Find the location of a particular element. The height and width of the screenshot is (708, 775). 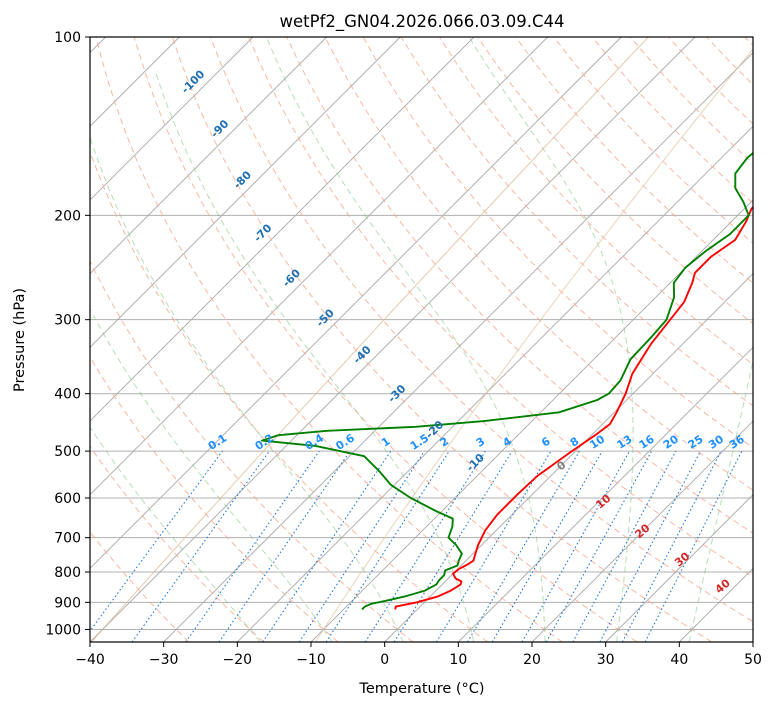

y-tick-label: 500 is located at coordinates (67, 452).